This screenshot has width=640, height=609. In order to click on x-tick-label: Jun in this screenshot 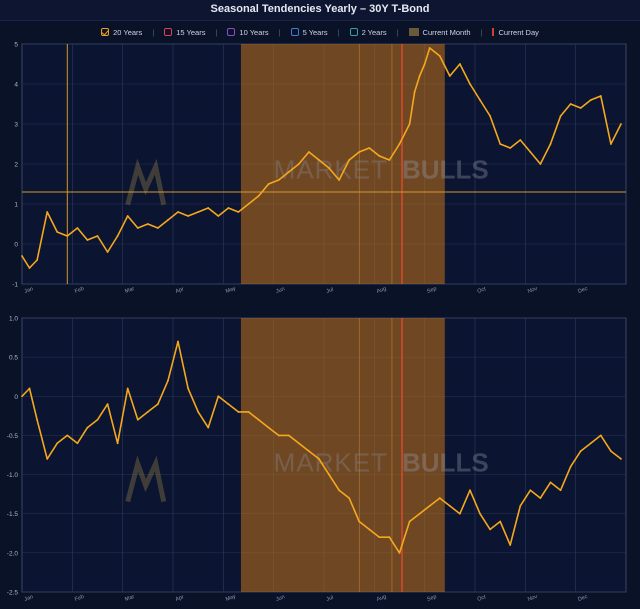, I will do `click(280, 290)`.